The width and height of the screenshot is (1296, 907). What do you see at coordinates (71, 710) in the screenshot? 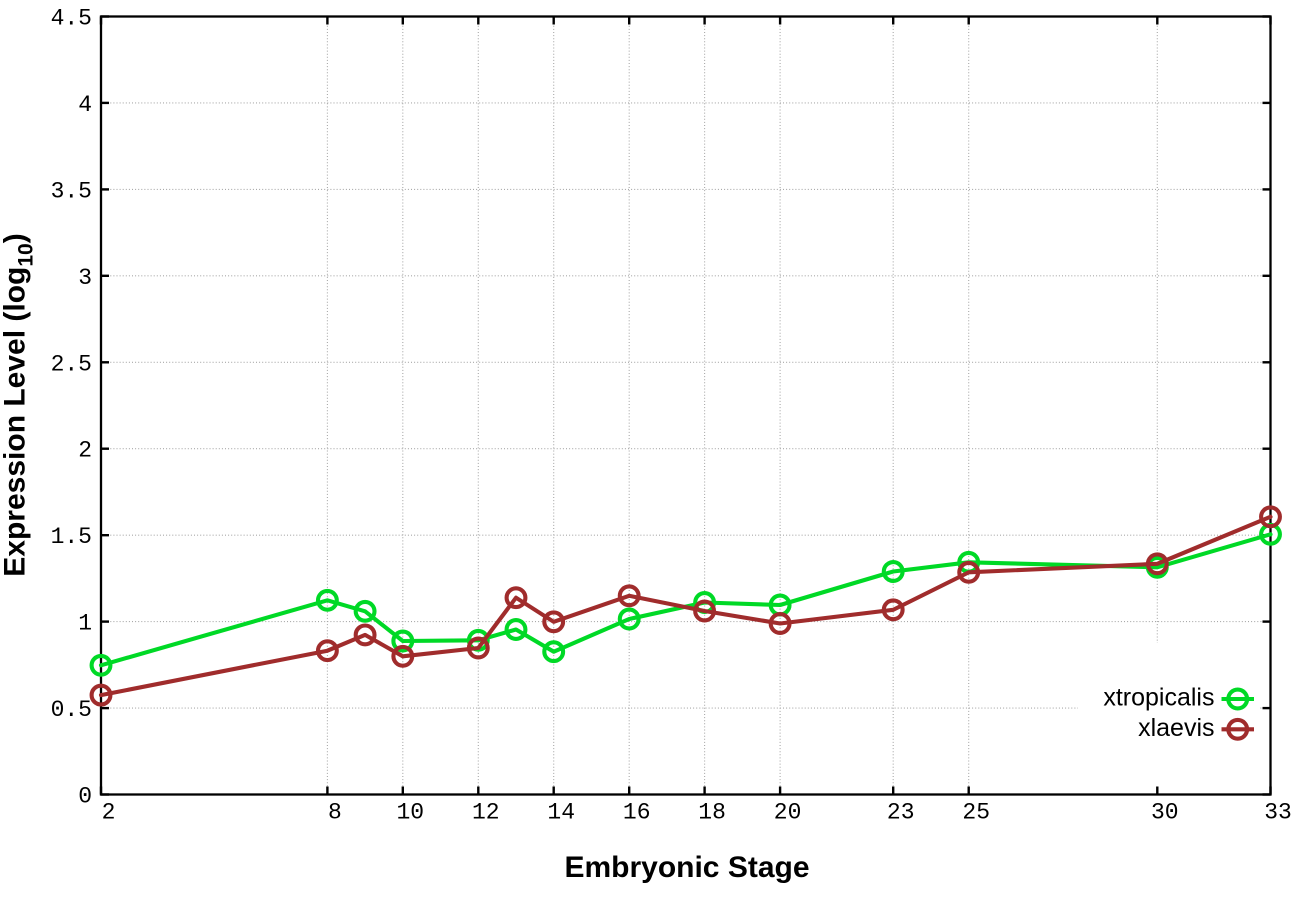
I see `svg-text: 0.5` at bounding box center [71, 710].